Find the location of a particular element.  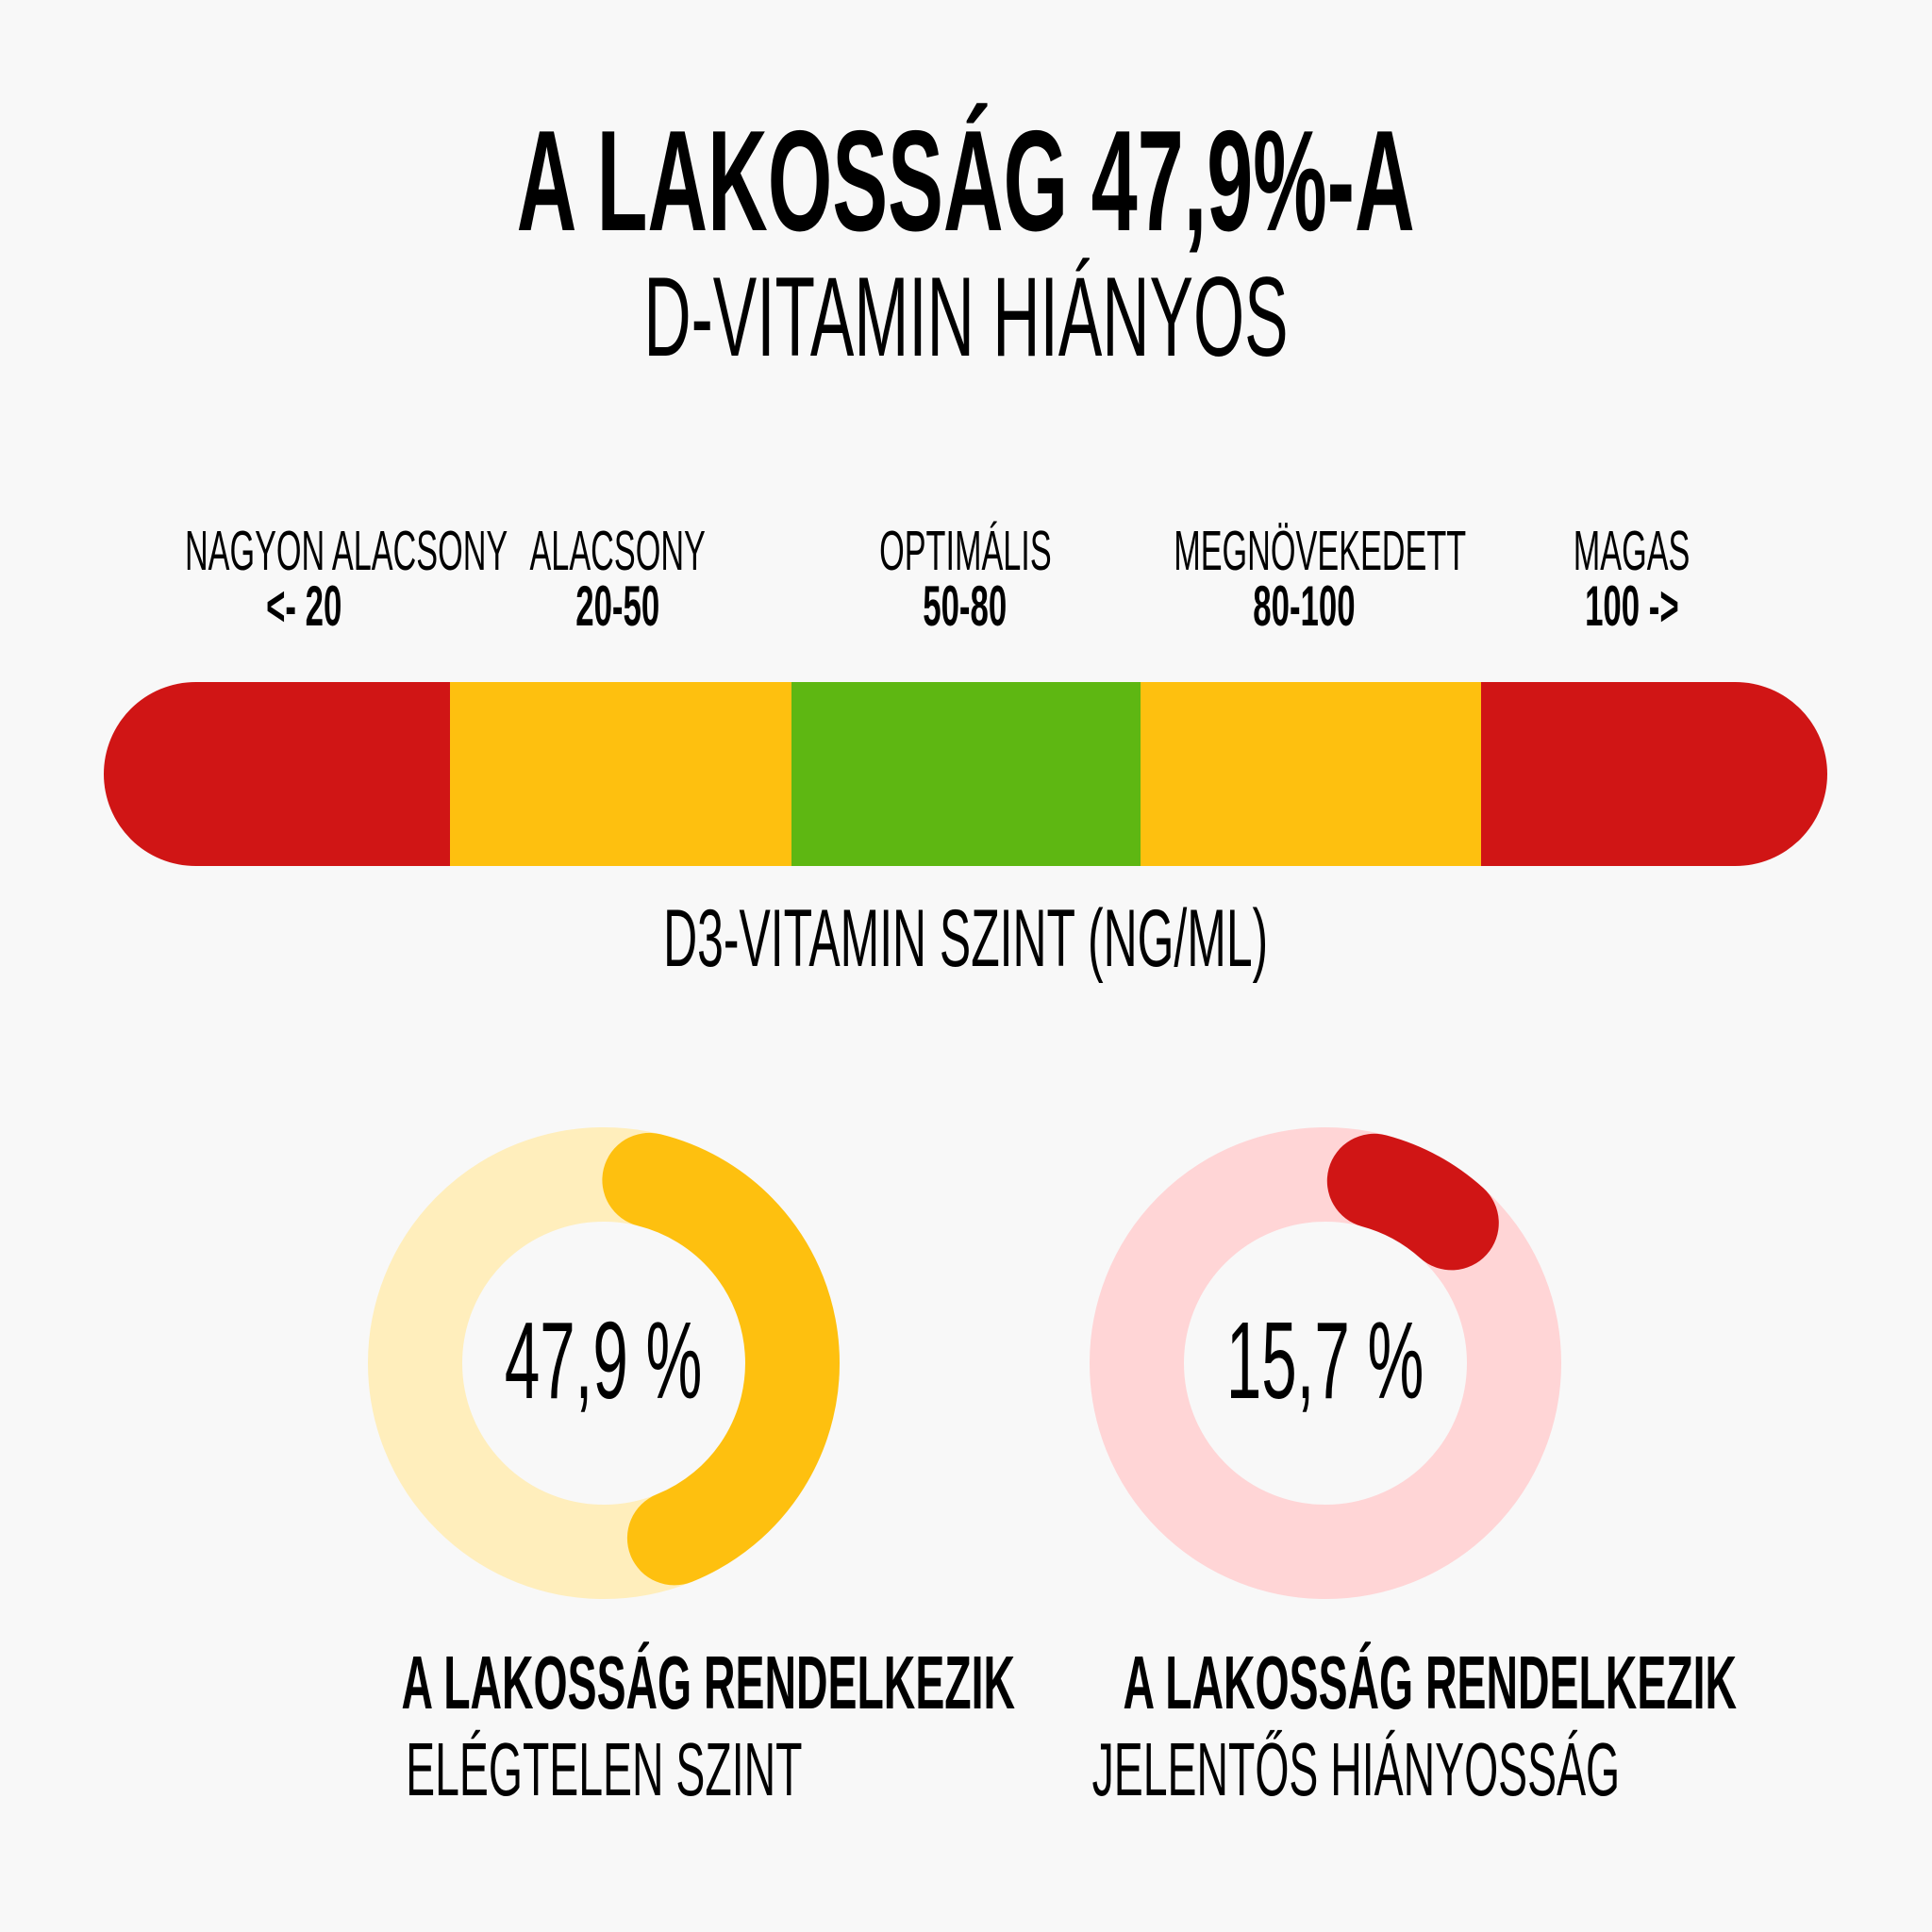

segment-very-low is located at coordinates (277, 774).